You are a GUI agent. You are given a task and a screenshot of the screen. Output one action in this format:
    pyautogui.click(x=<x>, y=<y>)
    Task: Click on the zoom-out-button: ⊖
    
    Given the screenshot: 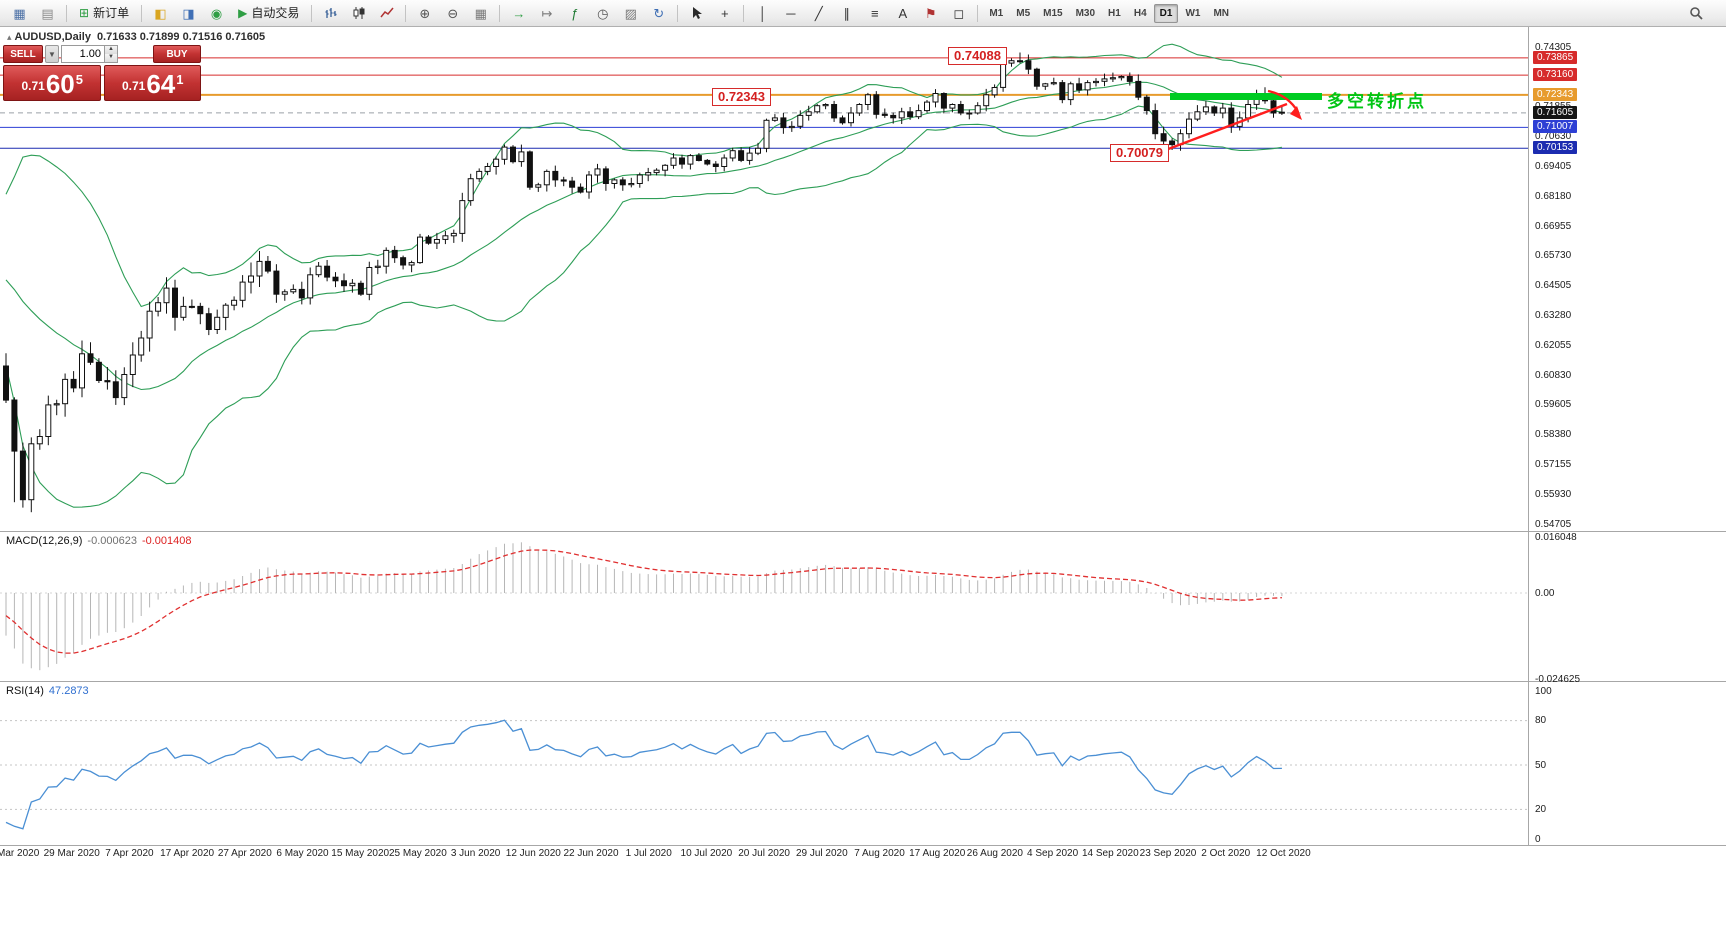 What is the action you would take?
    pyautogui.click(x=452, y=13)
    